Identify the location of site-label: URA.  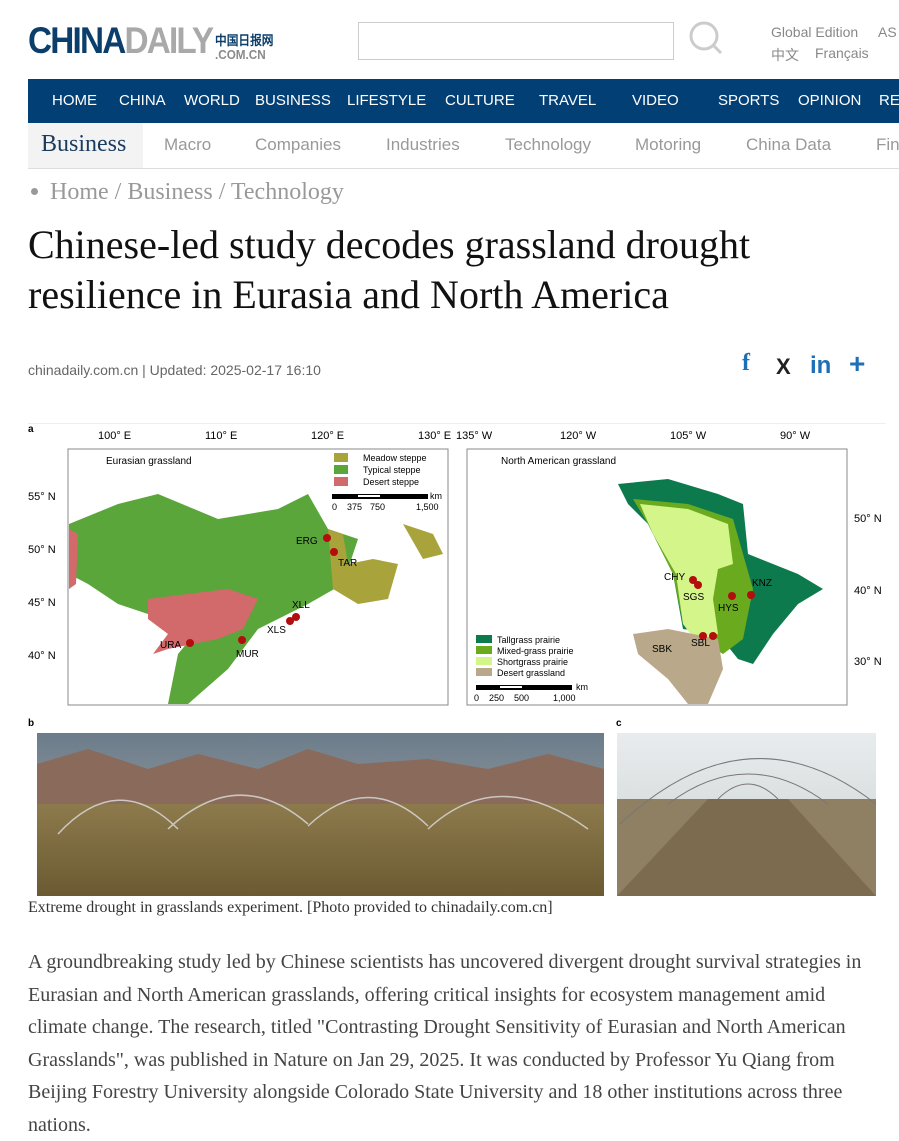
(170, 645).